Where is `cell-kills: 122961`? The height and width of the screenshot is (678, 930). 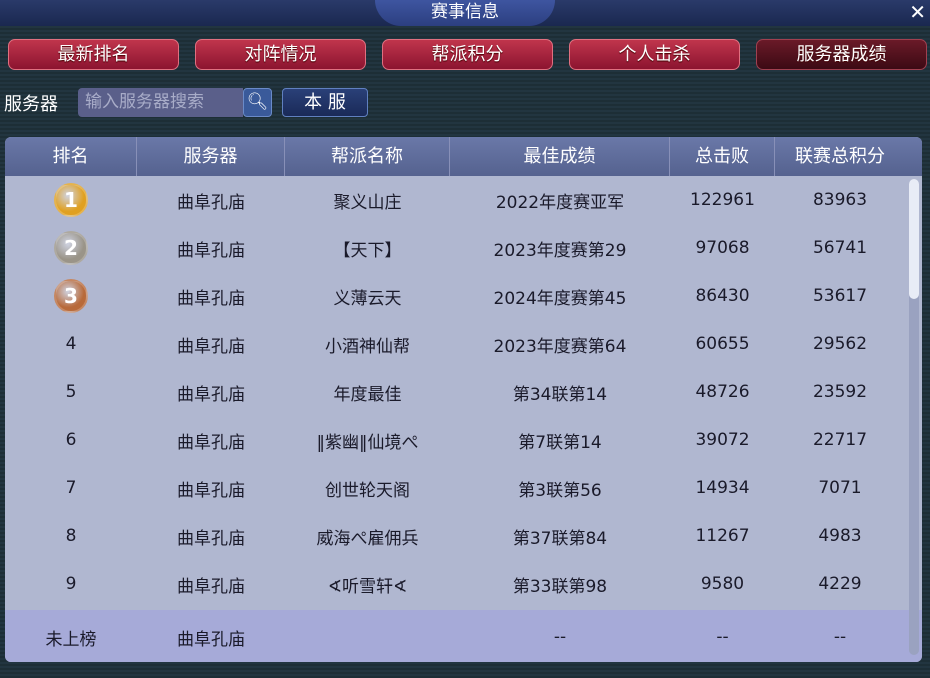 cell-kills: 122961 is located at coordinates (722, 200).